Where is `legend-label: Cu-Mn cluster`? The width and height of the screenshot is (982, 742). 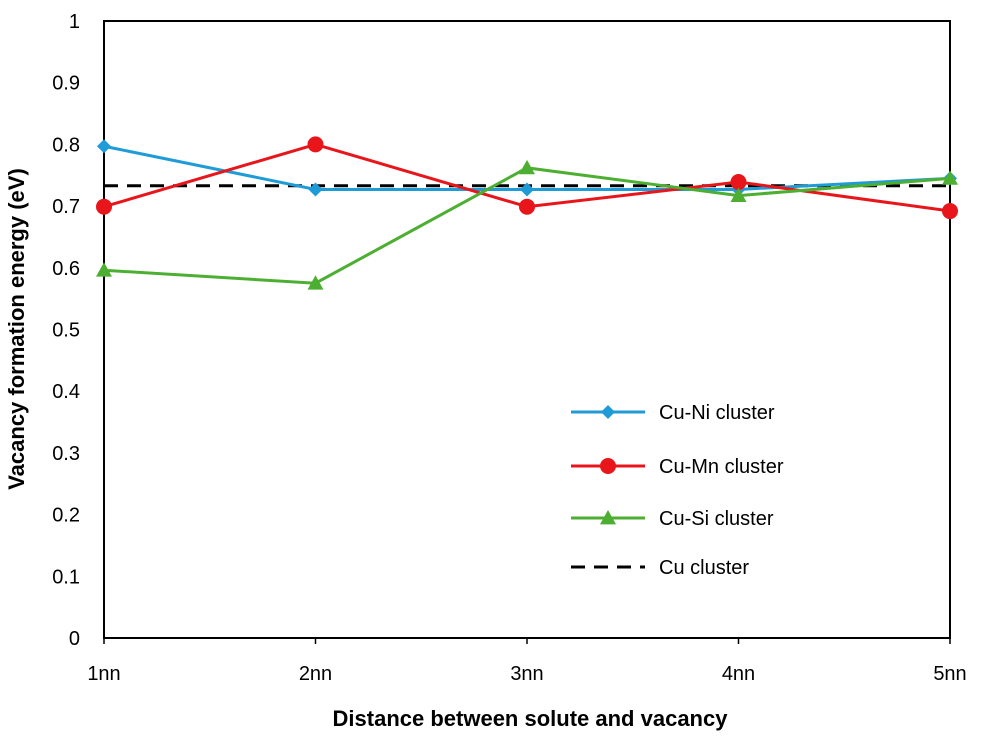 legend-label: Cu-Mn cluster is located at coordinates (721, 467).